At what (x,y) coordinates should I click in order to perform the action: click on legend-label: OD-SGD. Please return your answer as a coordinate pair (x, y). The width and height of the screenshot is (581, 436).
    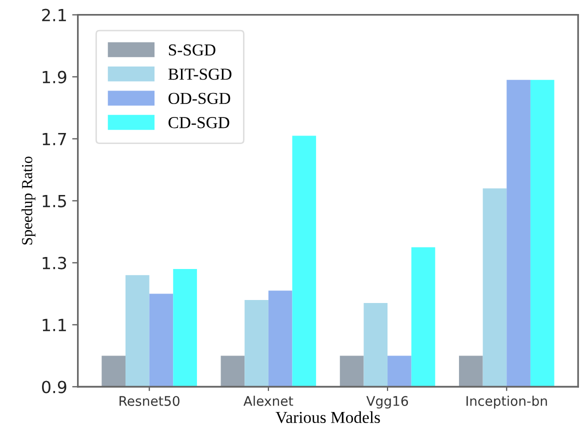
    Looking at the image, I should click on (199, 98).